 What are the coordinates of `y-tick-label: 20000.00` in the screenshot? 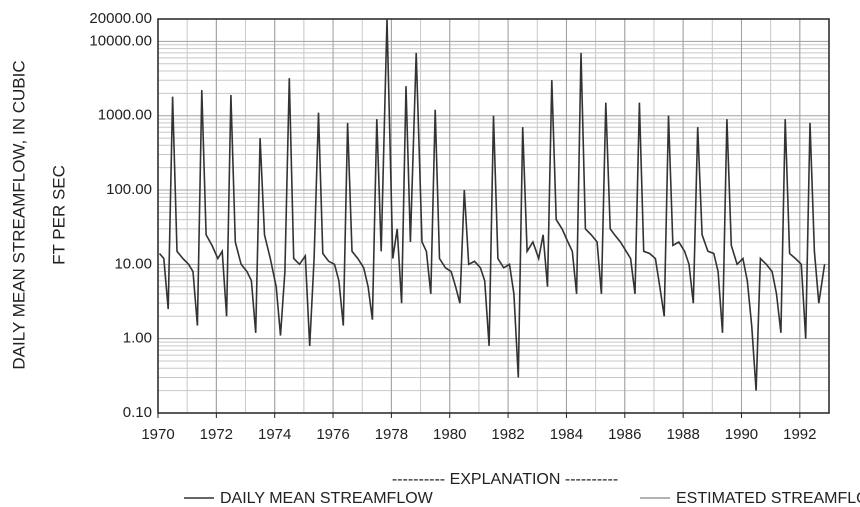 It's located at (120, 18).